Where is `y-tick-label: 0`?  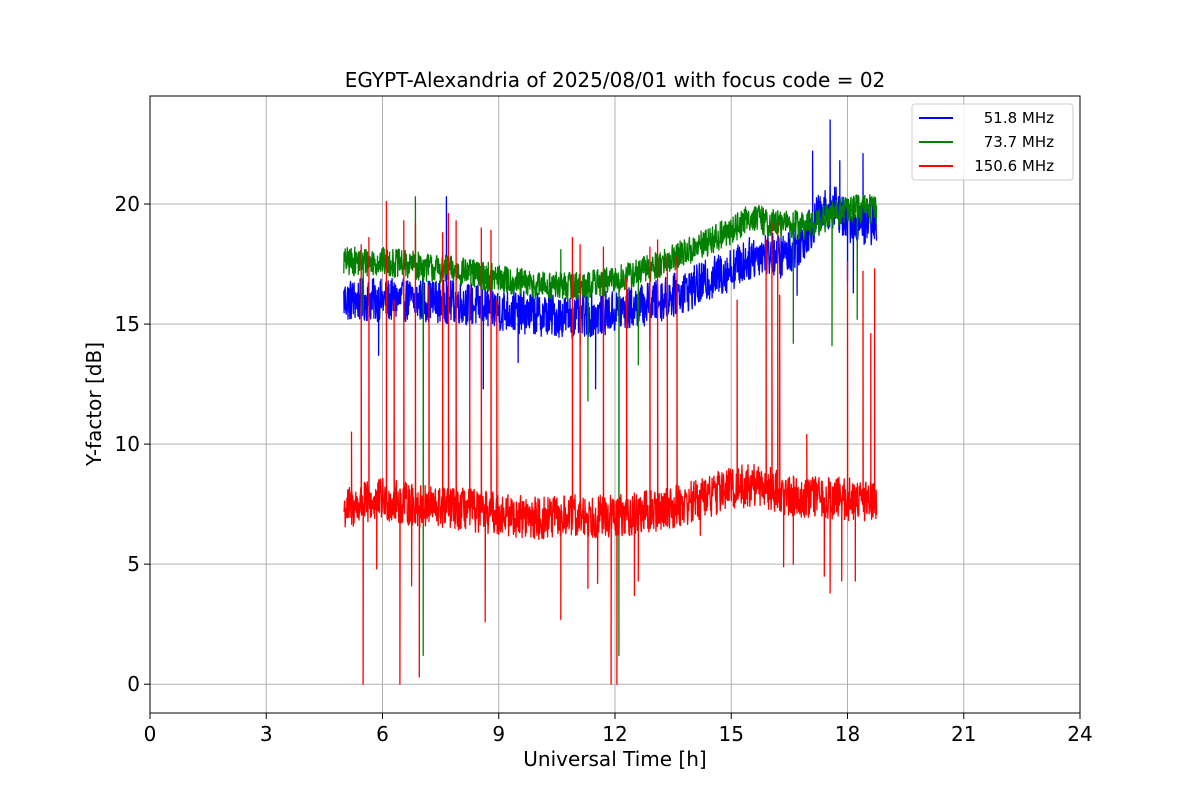
y-tick-label: 0 is located at coordinates (133, 684).